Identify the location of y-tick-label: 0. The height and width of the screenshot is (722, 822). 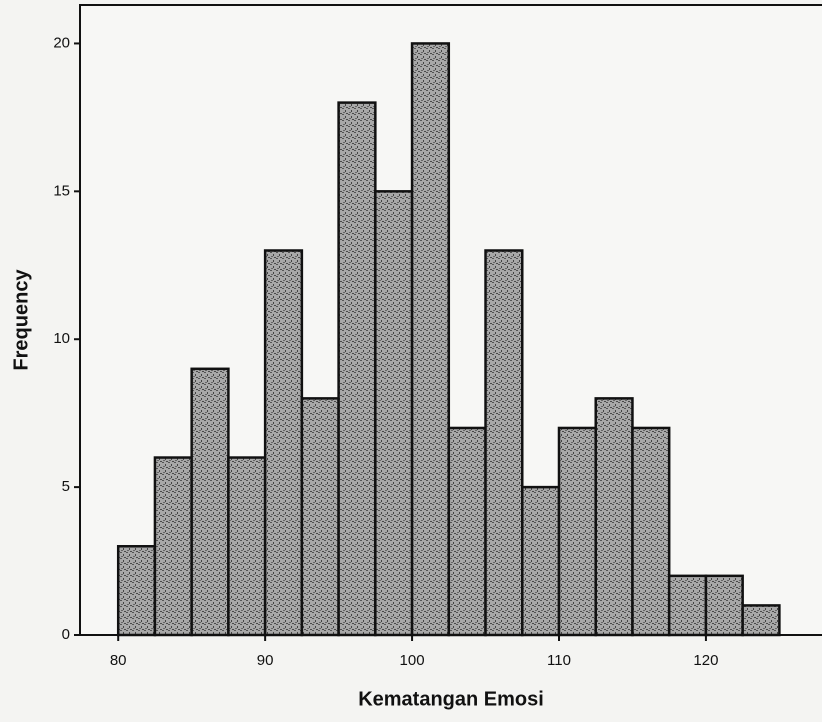
(66, 634).